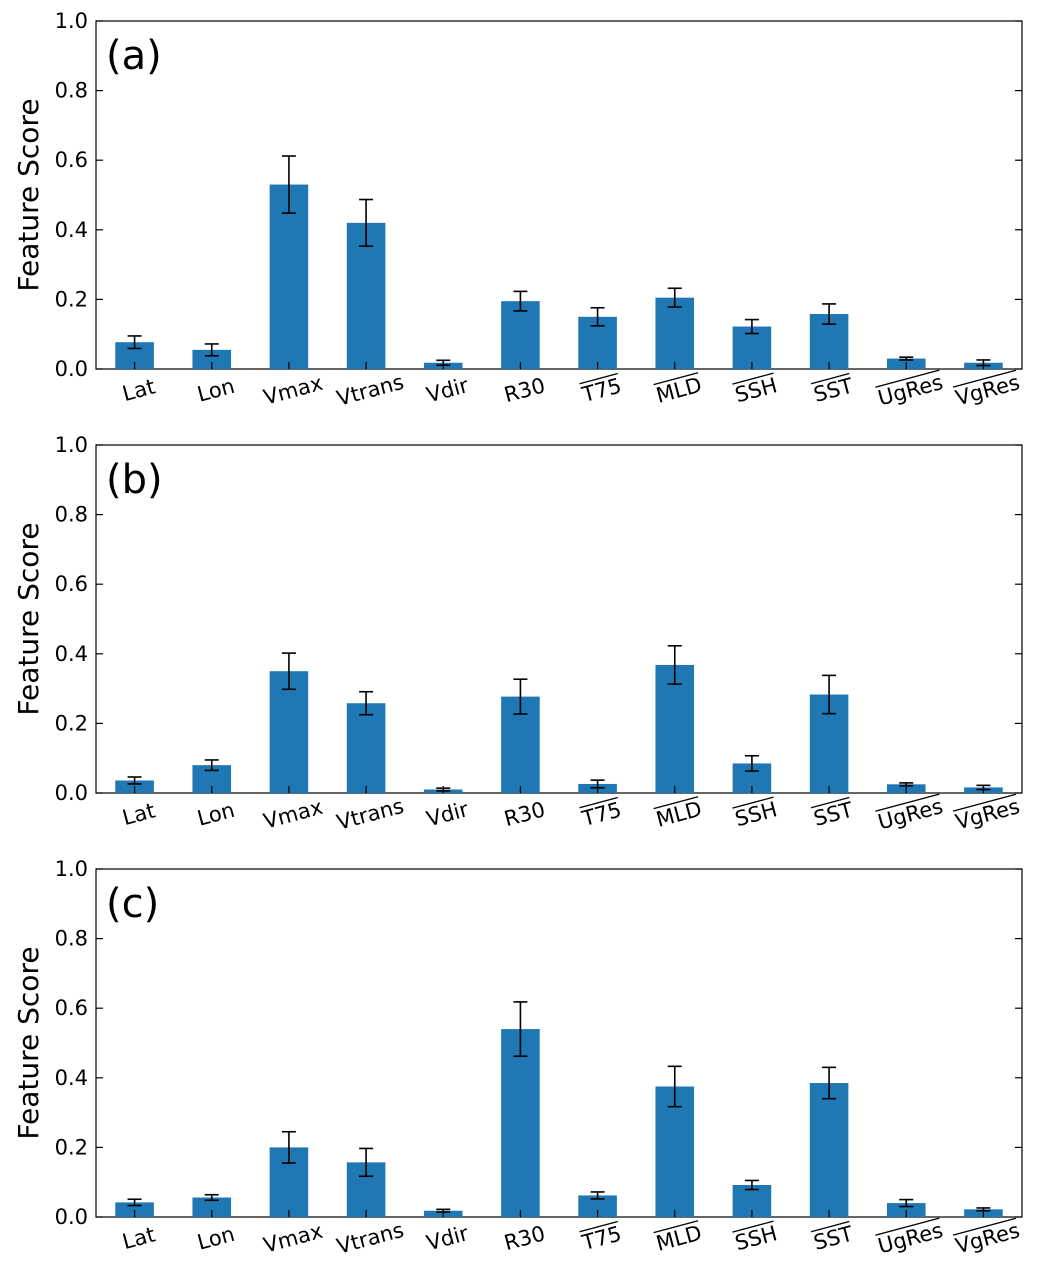 The width and height of the screenshot is (1039, 1287). What do you see at coordinates (71, 230) in the screenshot?
I see `y-tick-label: 0.4` at bounding box center [71, 230].